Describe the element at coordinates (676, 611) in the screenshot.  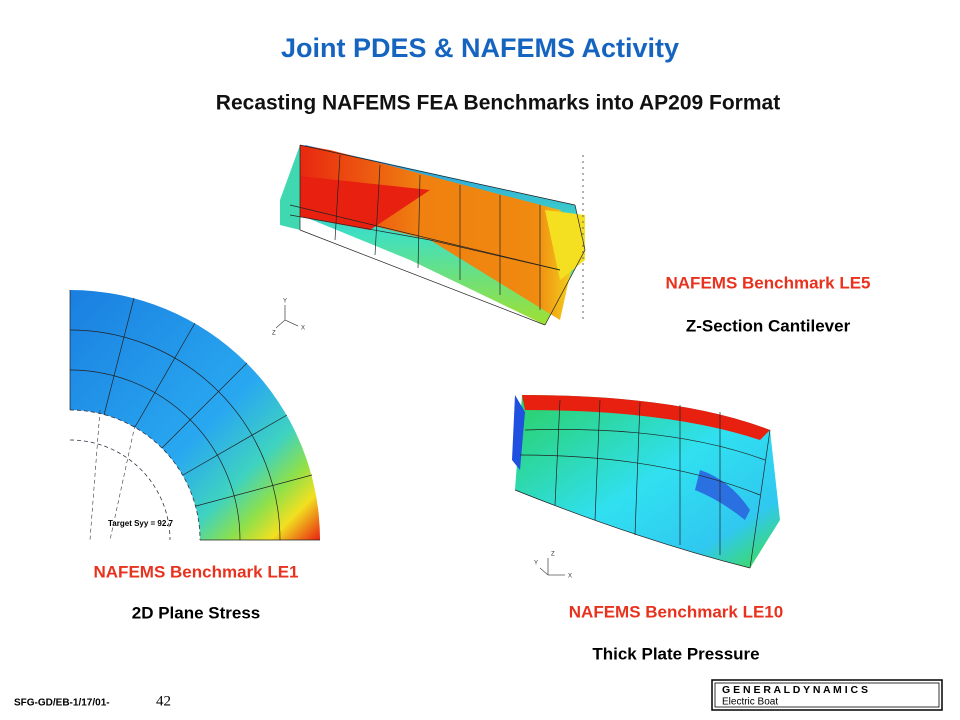
I see `figure-name: NAFEMS Benchmark LE10` at that location.